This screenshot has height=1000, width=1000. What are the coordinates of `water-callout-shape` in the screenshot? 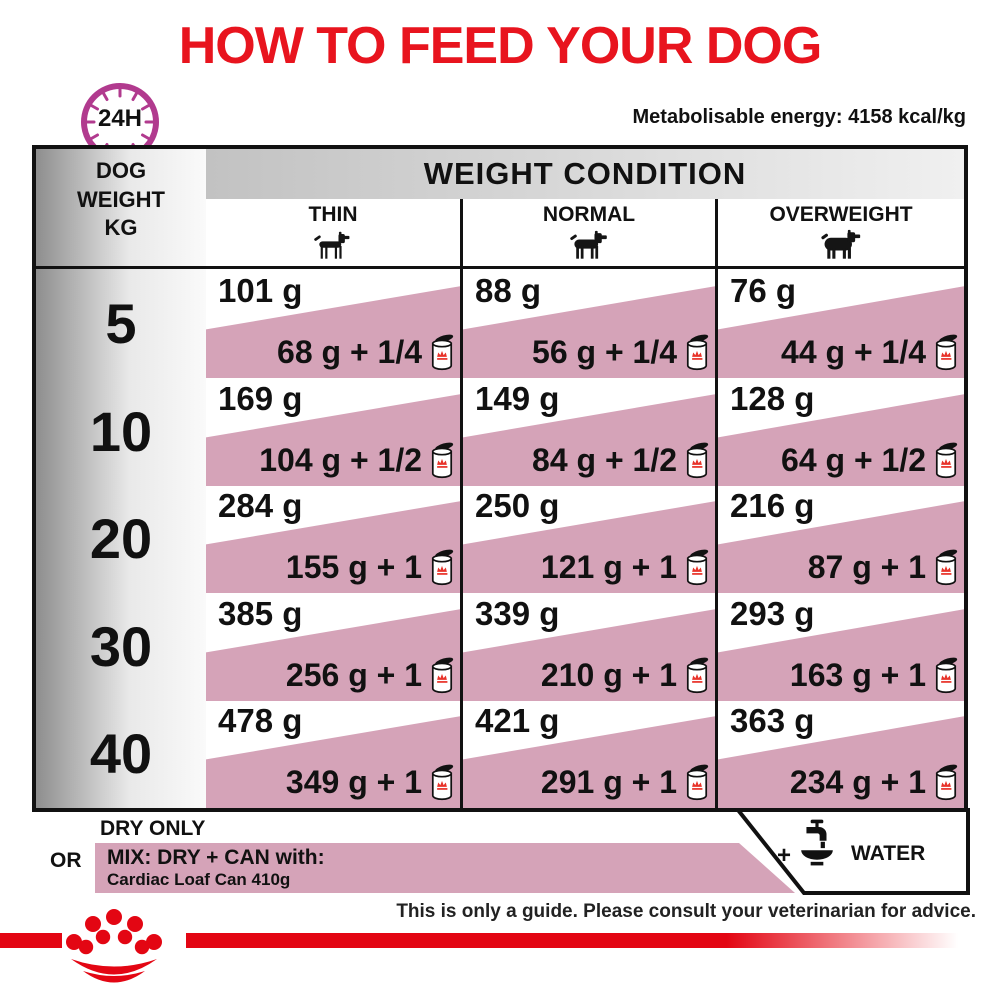 It's located at (851, 851).